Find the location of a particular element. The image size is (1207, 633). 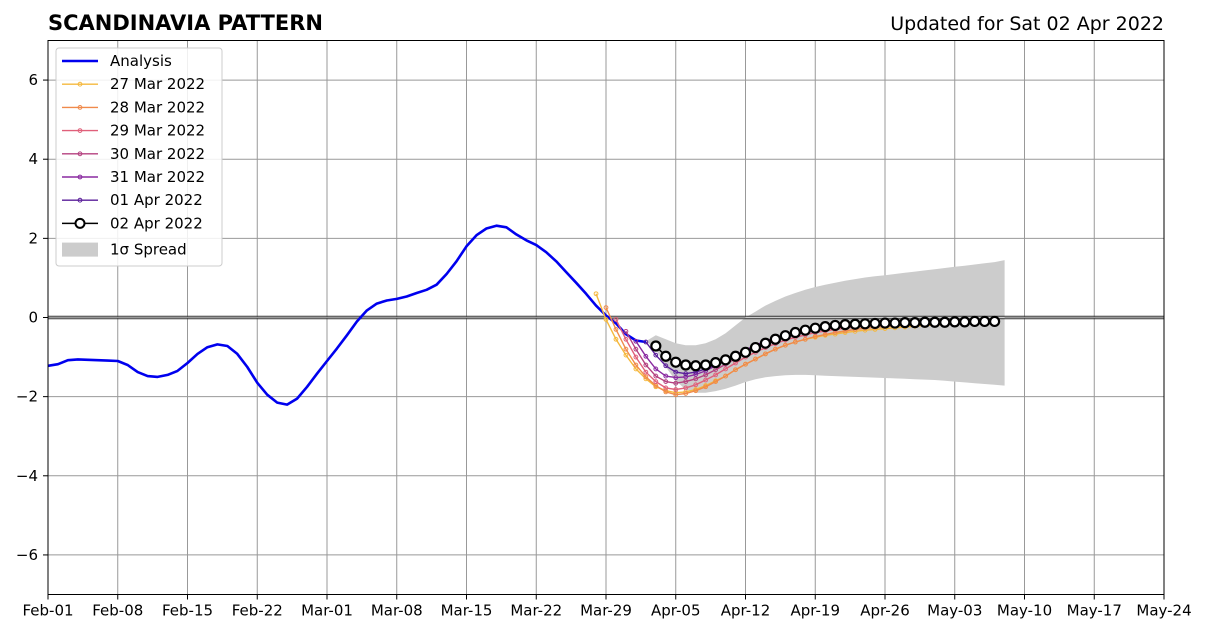

legend-box is located at coordinates (139, 157).